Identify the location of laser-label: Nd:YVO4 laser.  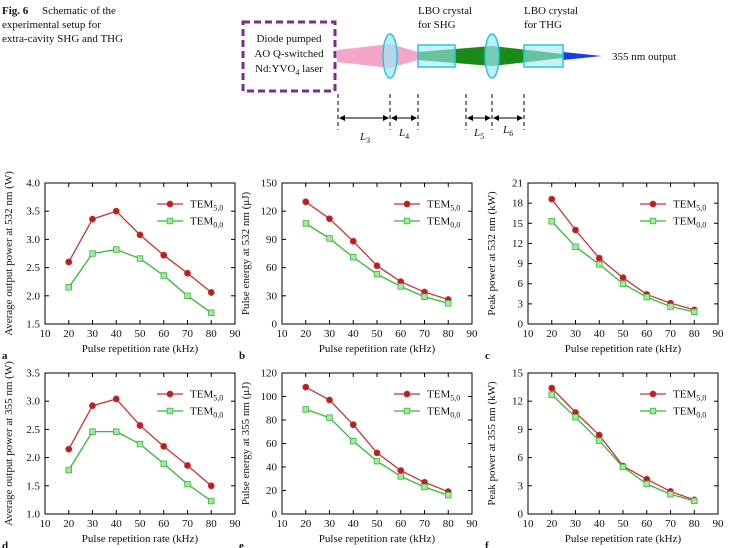
(289, 70).